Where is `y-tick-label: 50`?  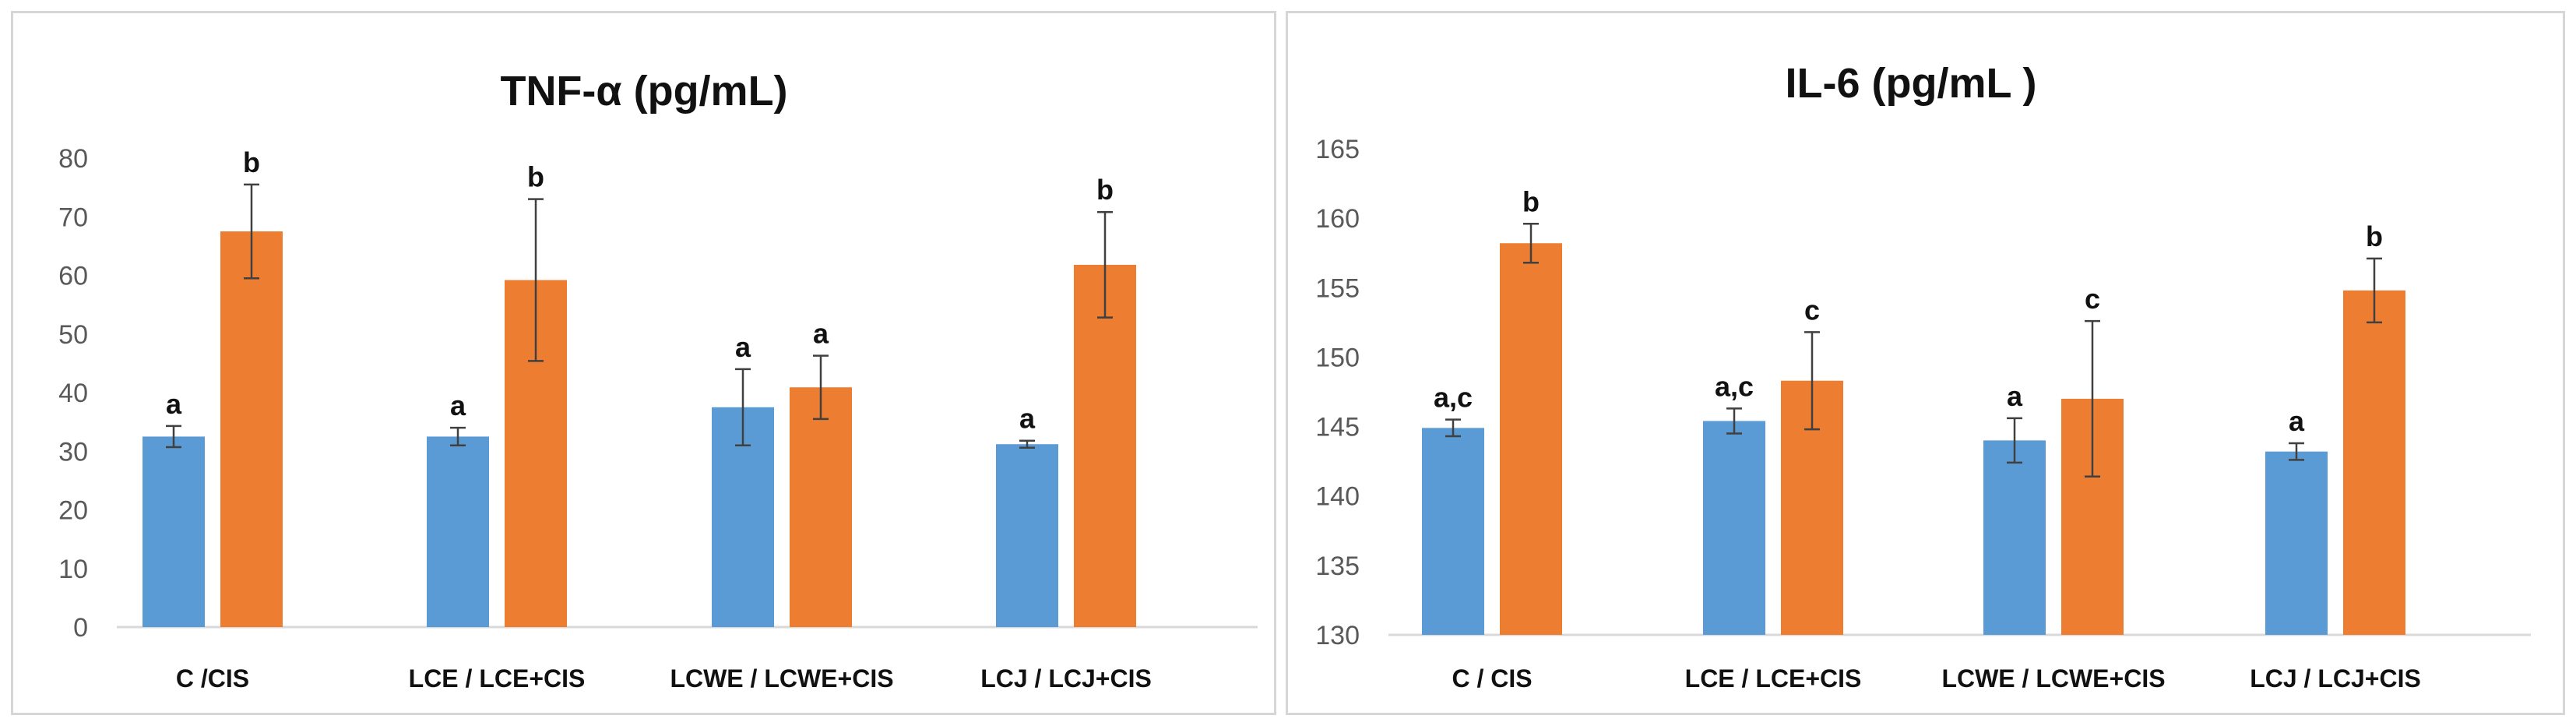
y-tick-label: 50 is located at coordinates (73, 335).